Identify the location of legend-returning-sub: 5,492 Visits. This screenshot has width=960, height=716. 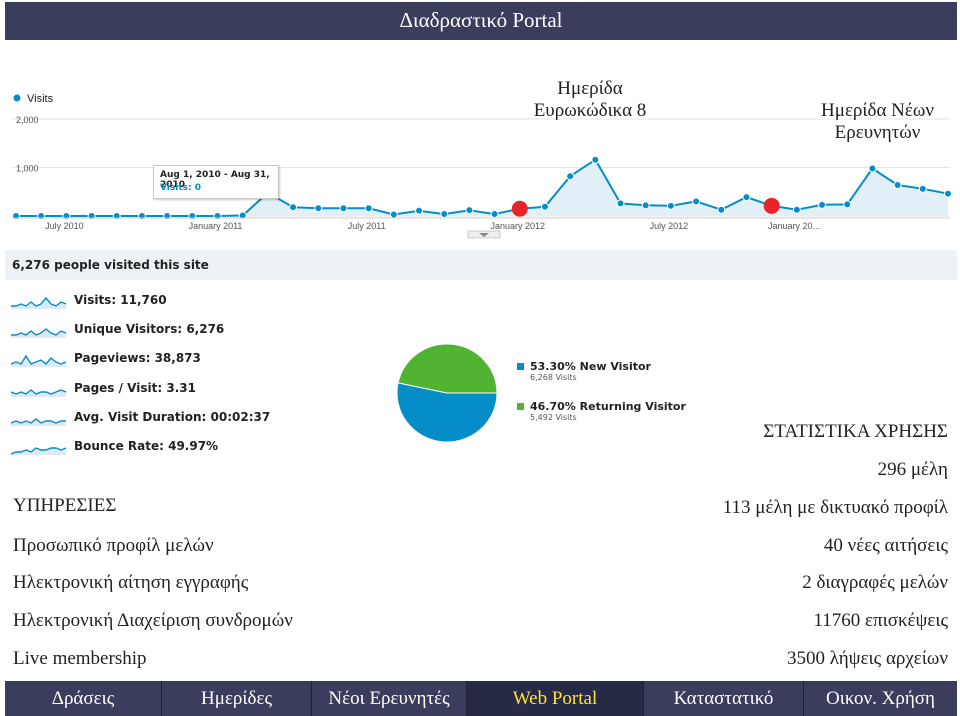
(553, 417).